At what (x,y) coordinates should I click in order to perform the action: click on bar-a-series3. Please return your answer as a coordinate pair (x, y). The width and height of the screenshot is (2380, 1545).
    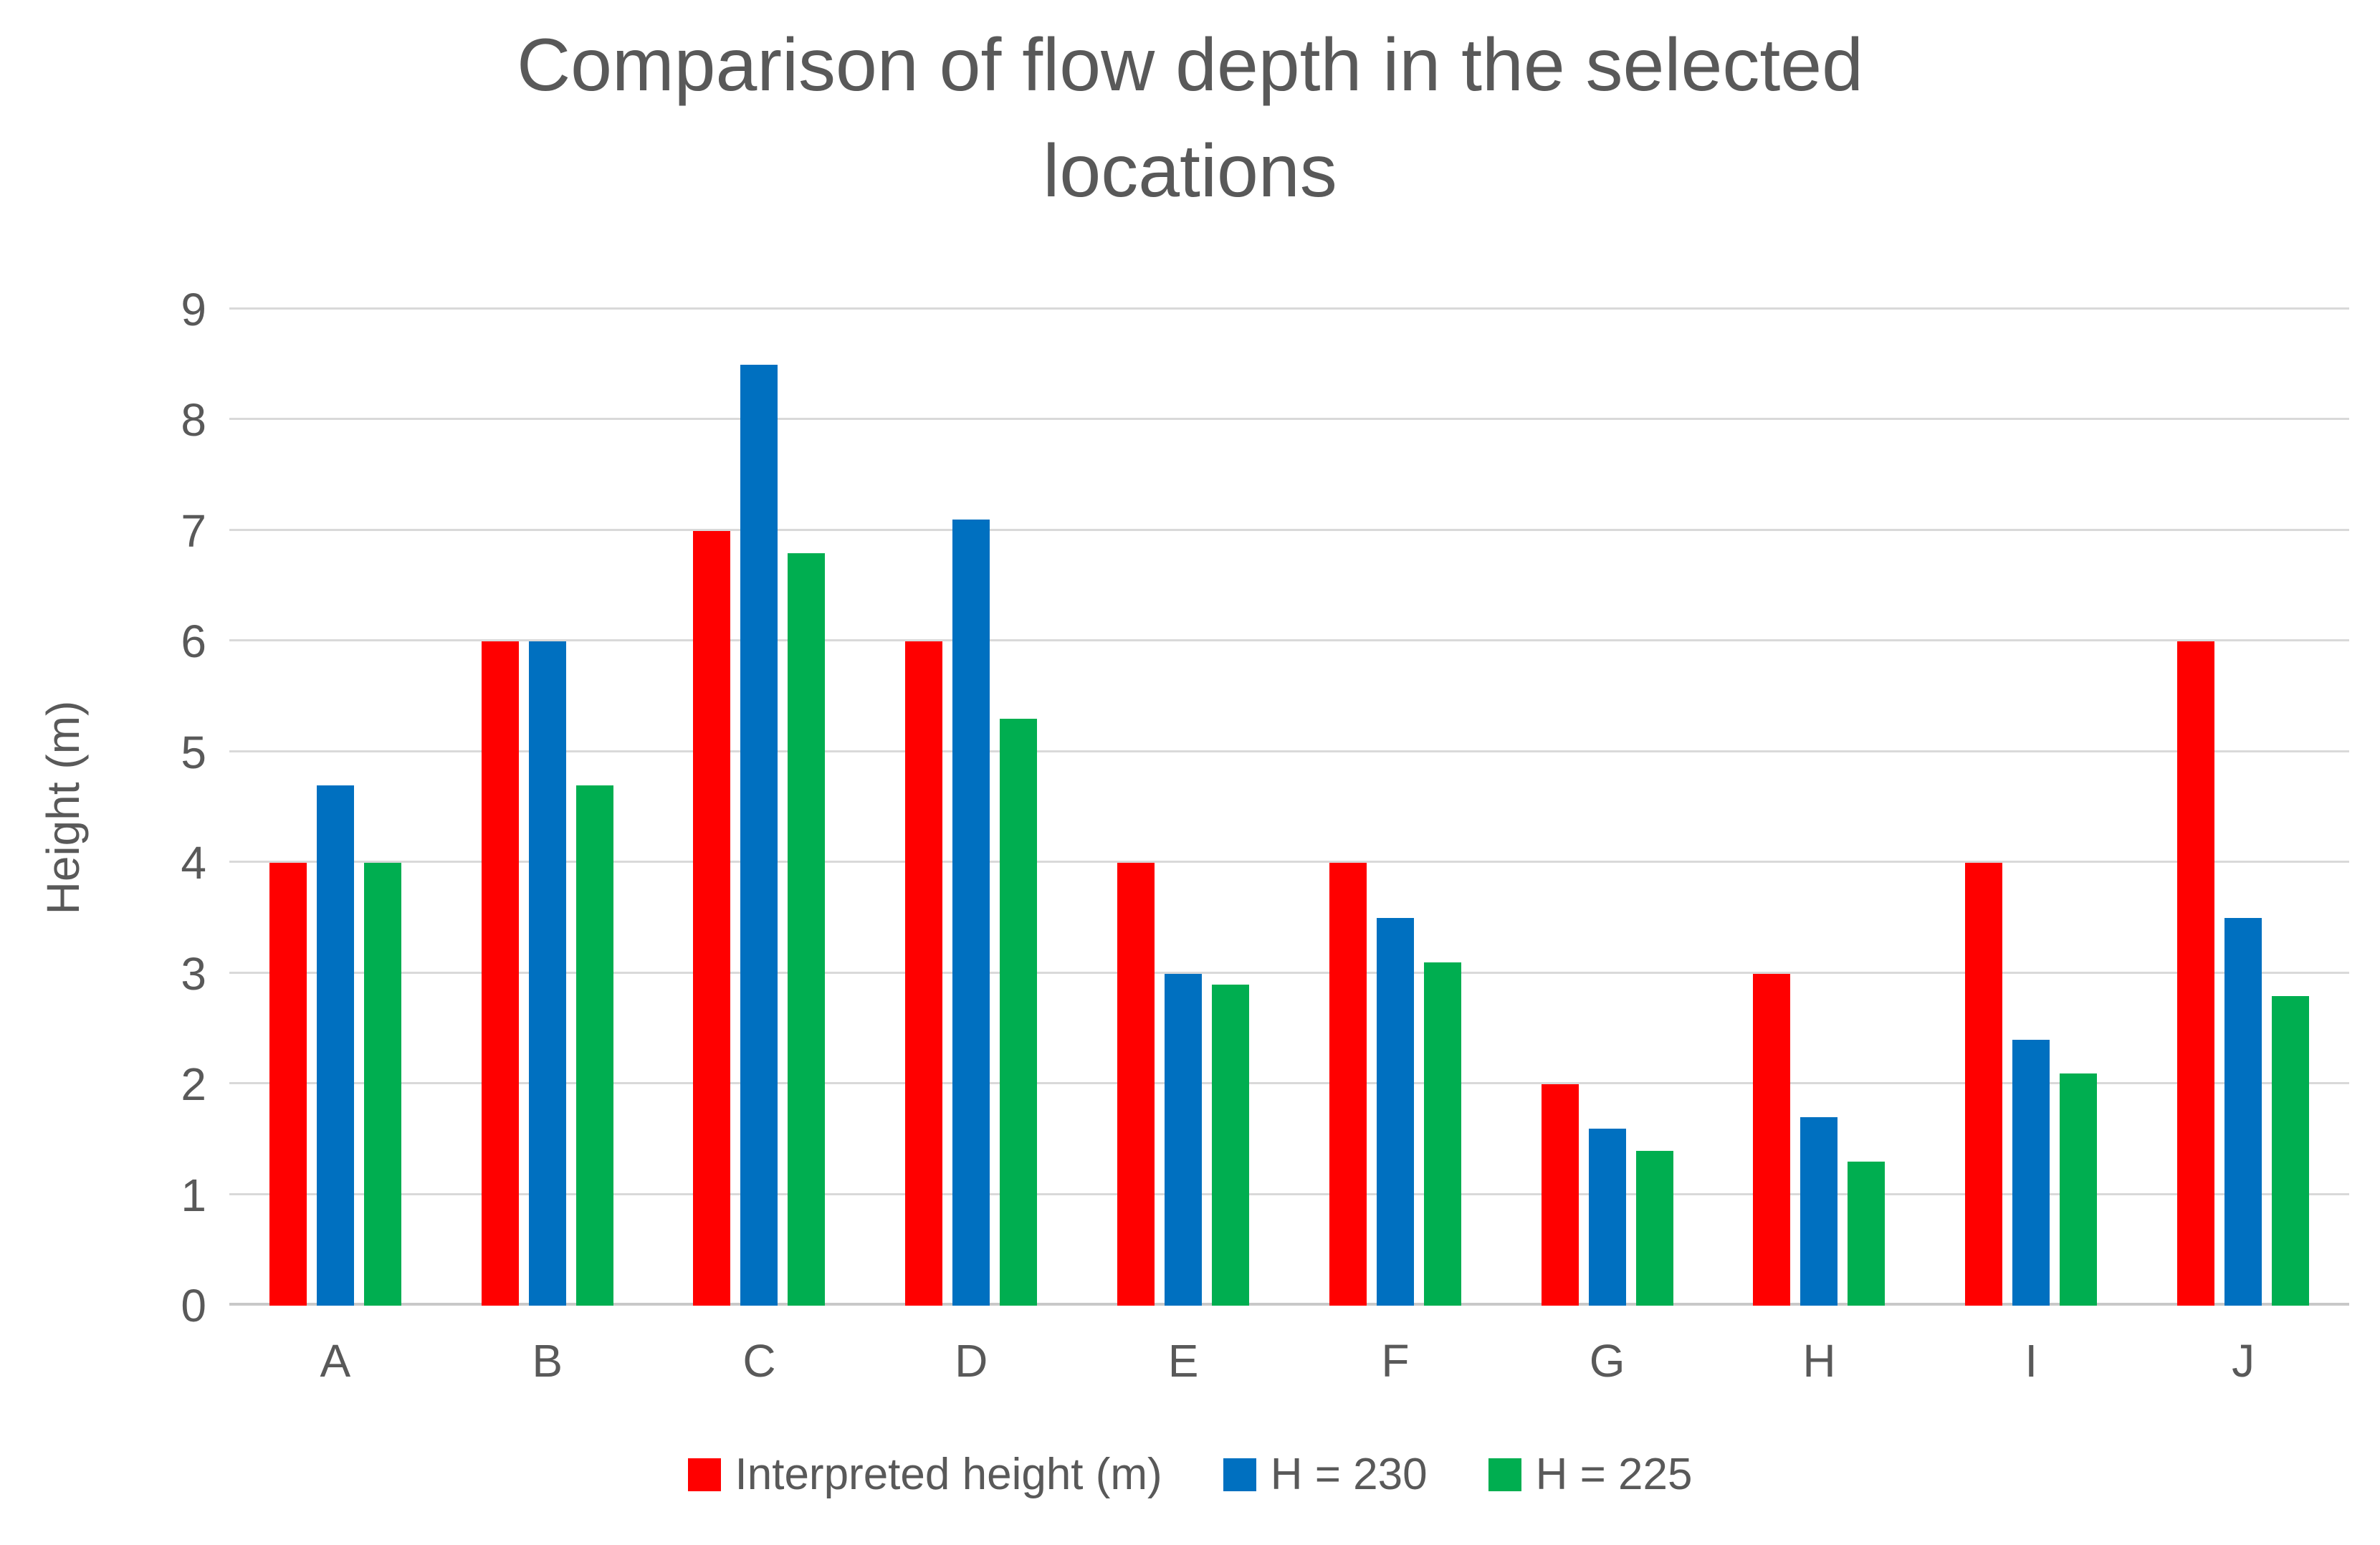
    Looking at the image, I should click on (382, 1084).